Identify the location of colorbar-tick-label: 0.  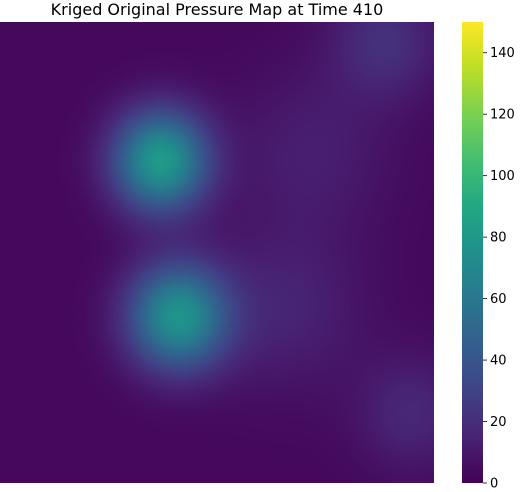
(494, 484).